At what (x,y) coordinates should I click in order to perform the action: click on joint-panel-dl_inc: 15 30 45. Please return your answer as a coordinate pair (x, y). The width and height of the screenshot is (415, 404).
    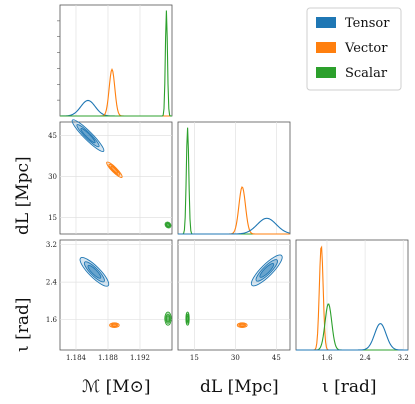
    Looking at the image, I should click on (234, 300).